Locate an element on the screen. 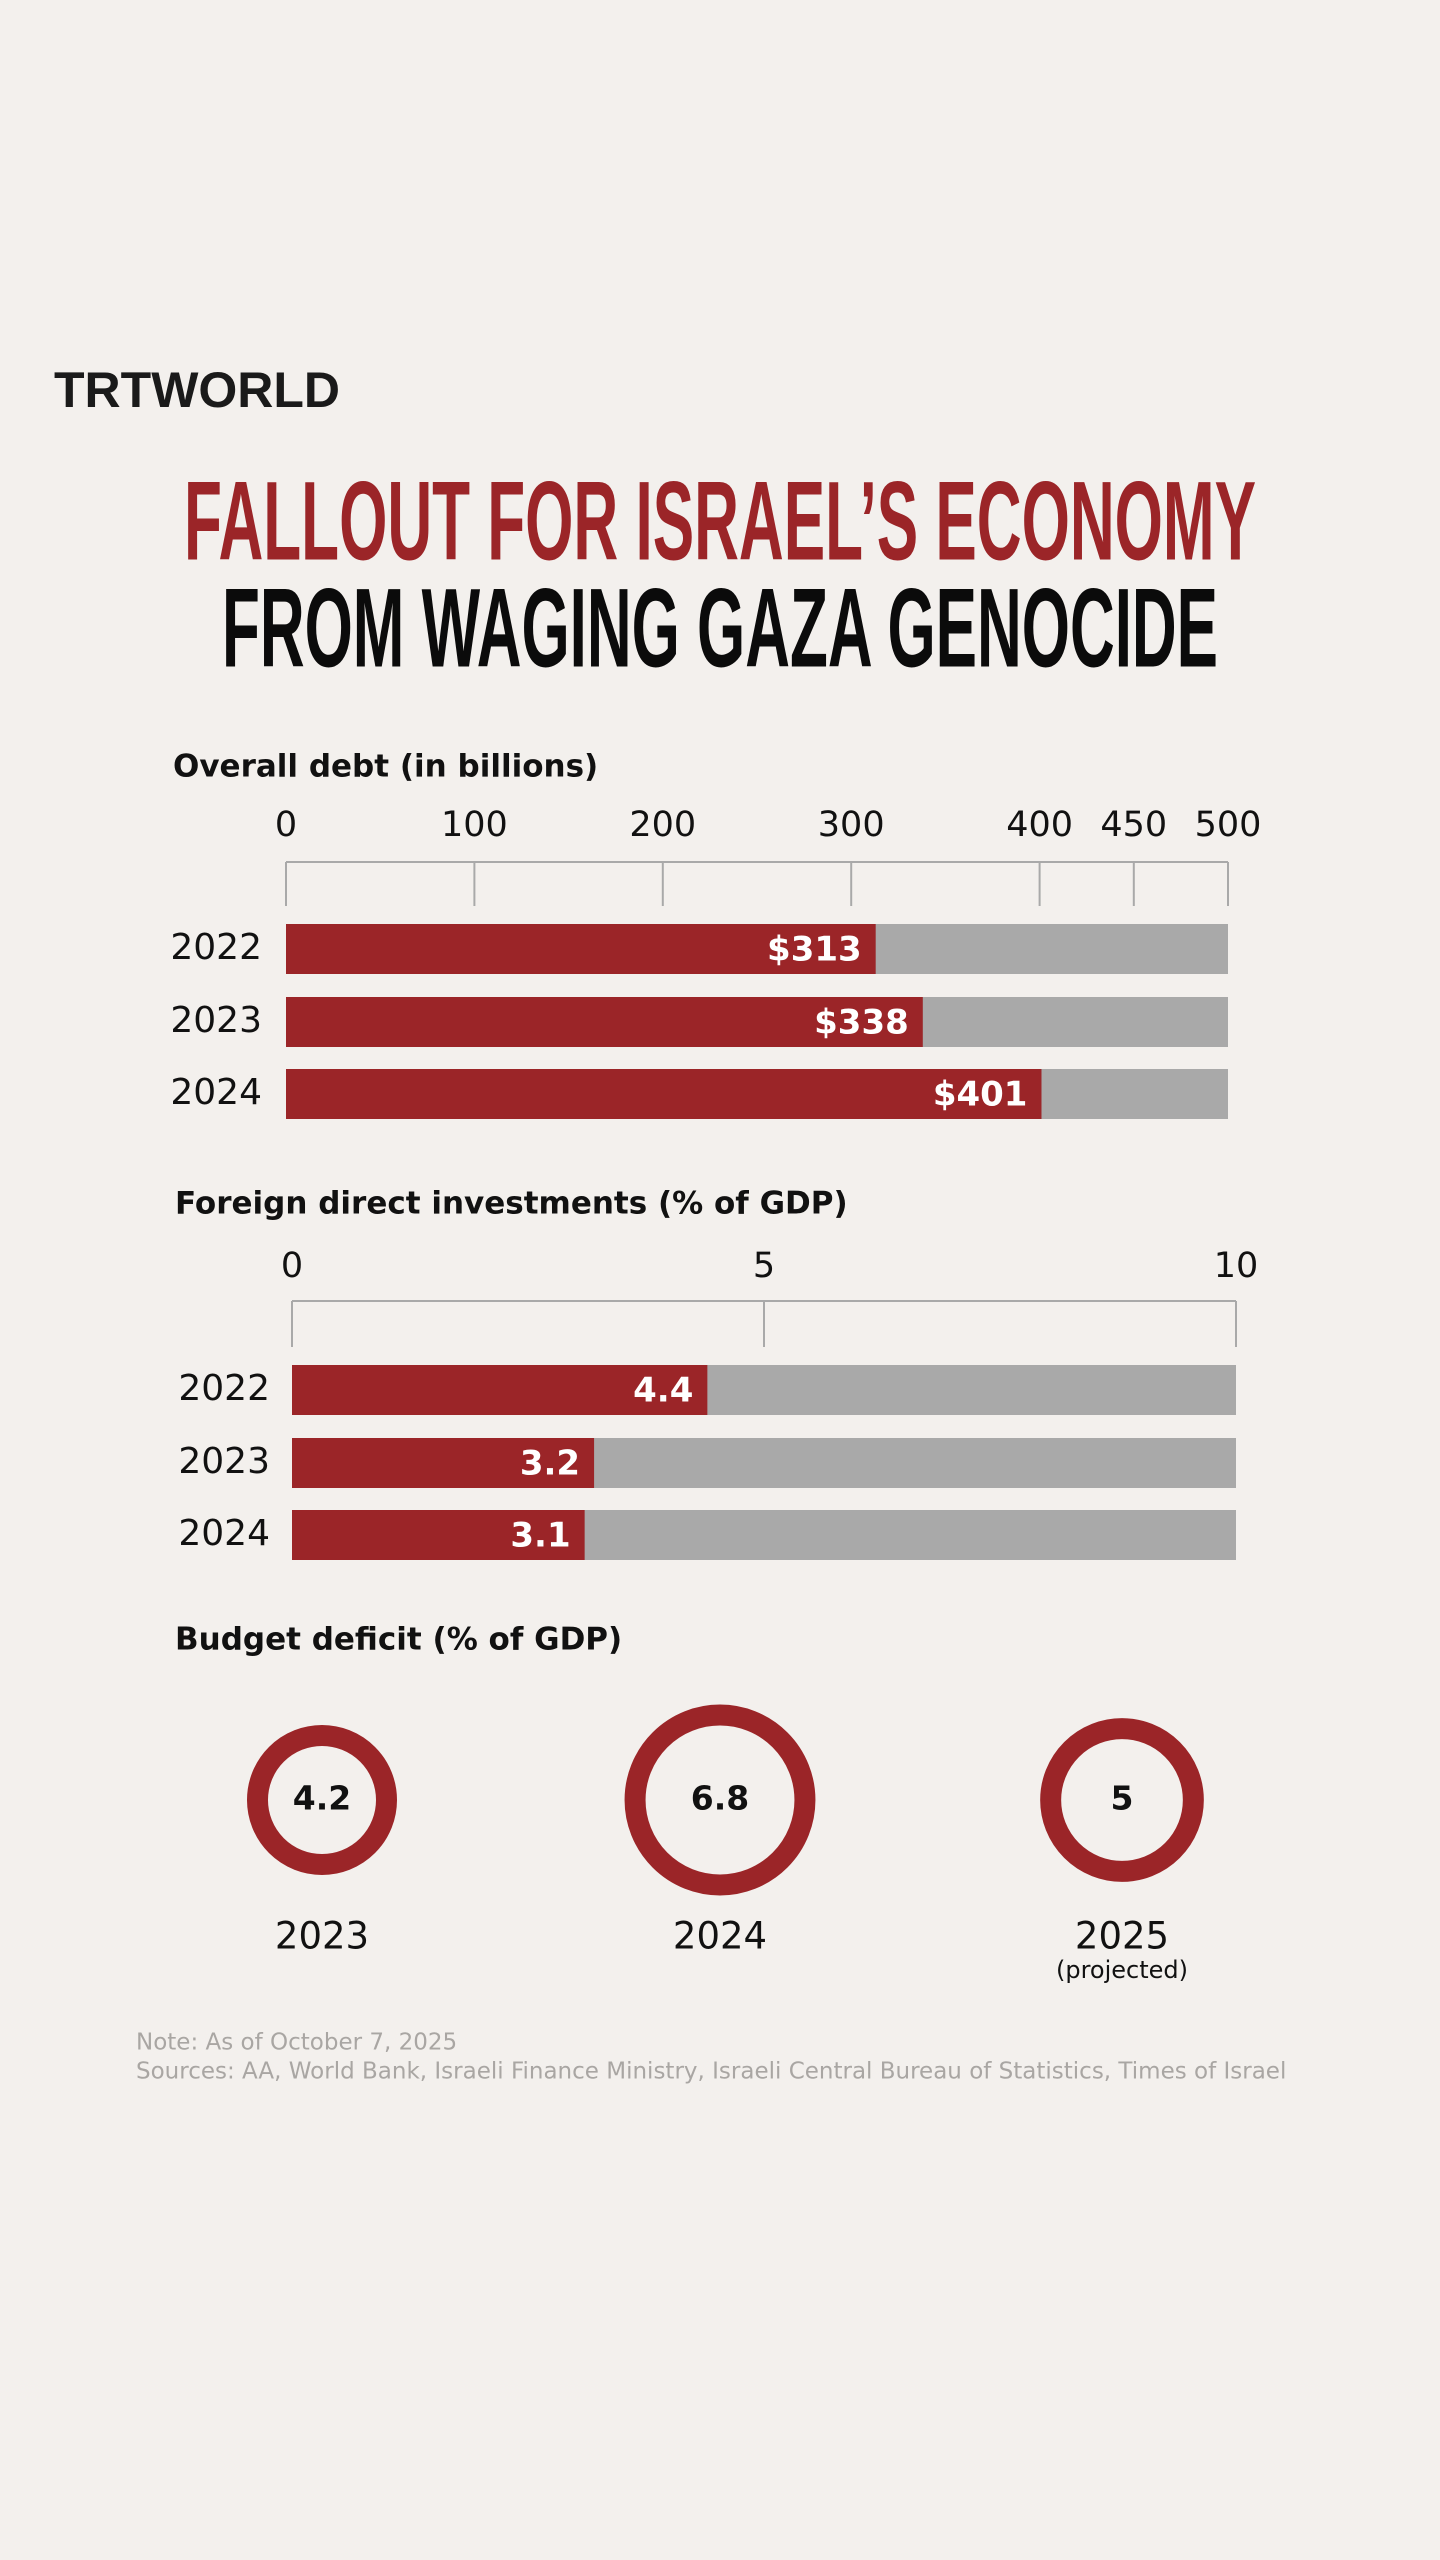  x-tick-label: 5 is located at coordinates (764, 1266).